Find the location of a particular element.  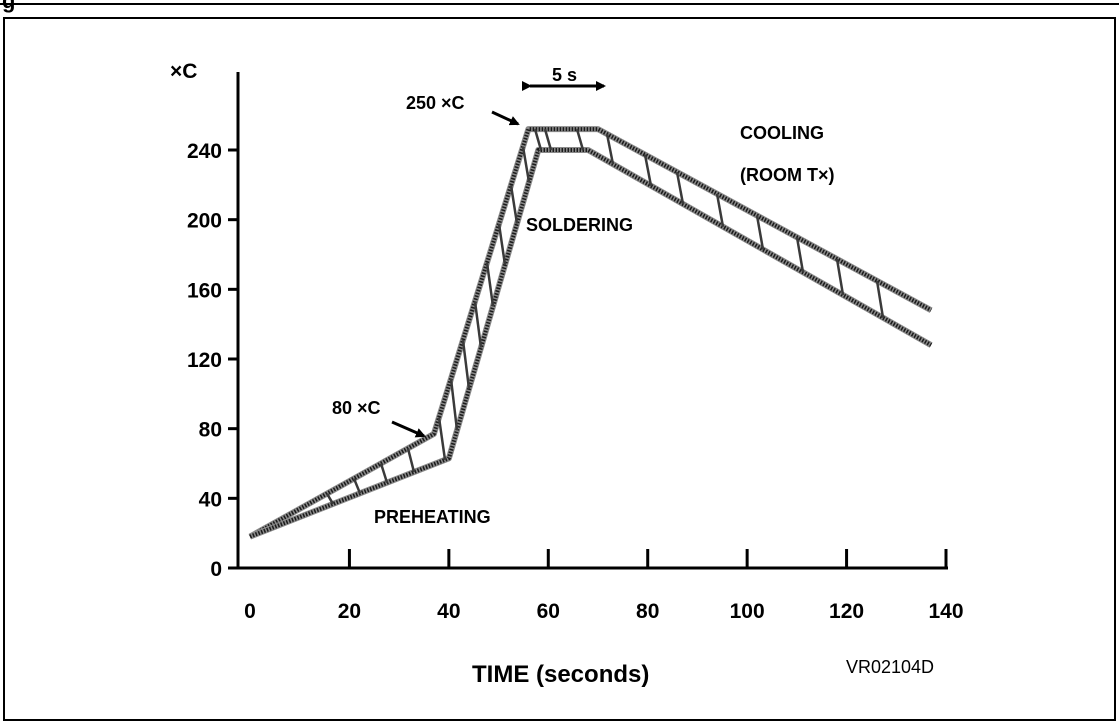

x-tick-label: 80 is located at coordinates (647, 611).